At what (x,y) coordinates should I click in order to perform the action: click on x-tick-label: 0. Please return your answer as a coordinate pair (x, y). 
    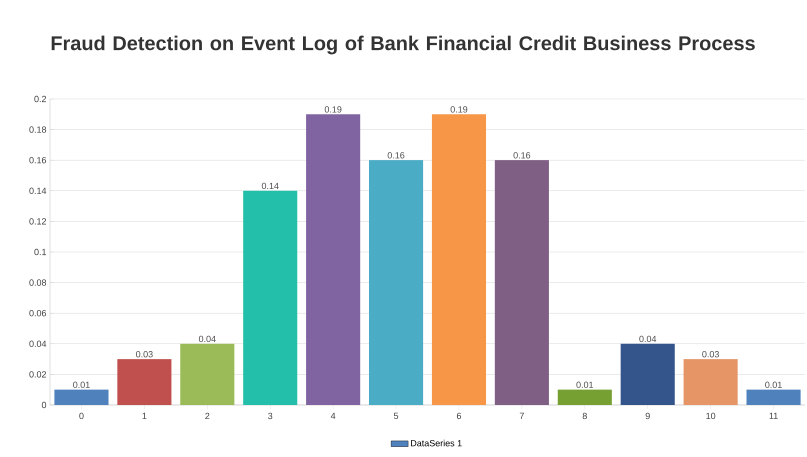
    Looking at the image, I should click on (81, 416).